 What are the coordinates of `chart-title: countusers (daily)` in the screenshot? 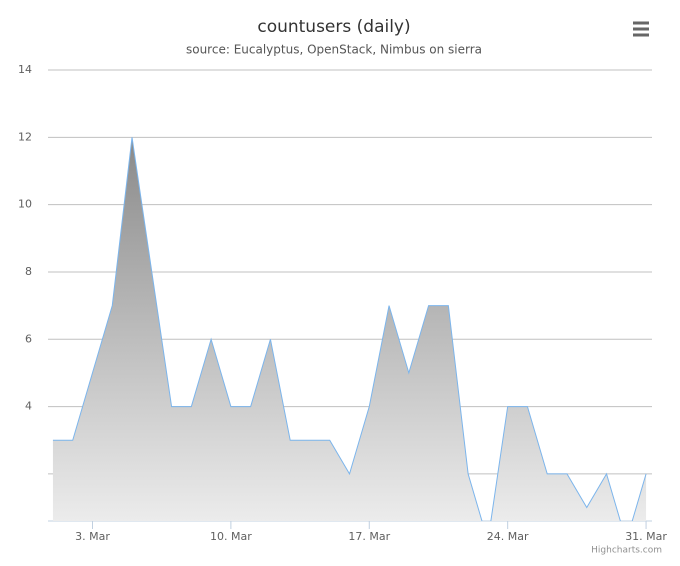 It's located at (333, 27).